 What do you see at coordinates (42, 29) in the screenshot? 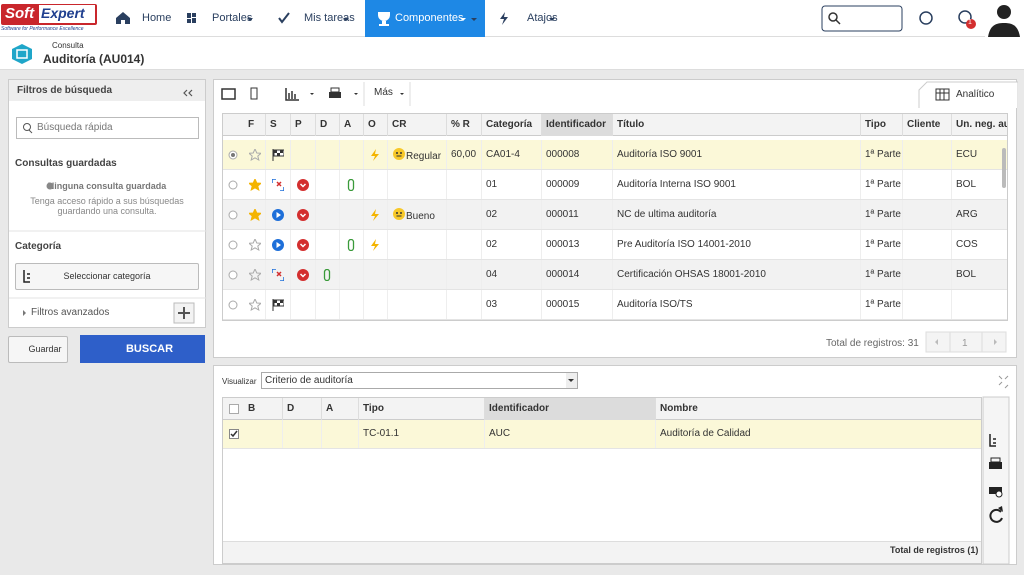
I see `tagline: Software for Performance Excellence` at bounding box center [42, 29].